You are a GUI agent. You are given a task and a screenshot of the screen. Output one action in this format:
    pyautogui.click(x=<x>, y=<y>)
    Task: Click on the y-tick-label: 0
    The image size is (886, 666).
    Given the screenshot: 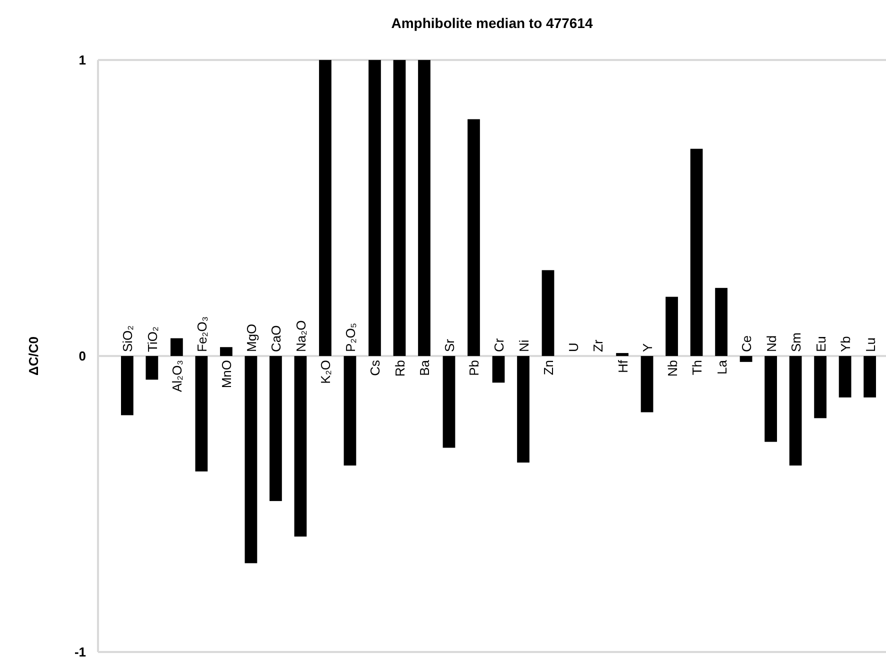 What is the action you would take?
    pyautogui.click(x=82, y=356)
    